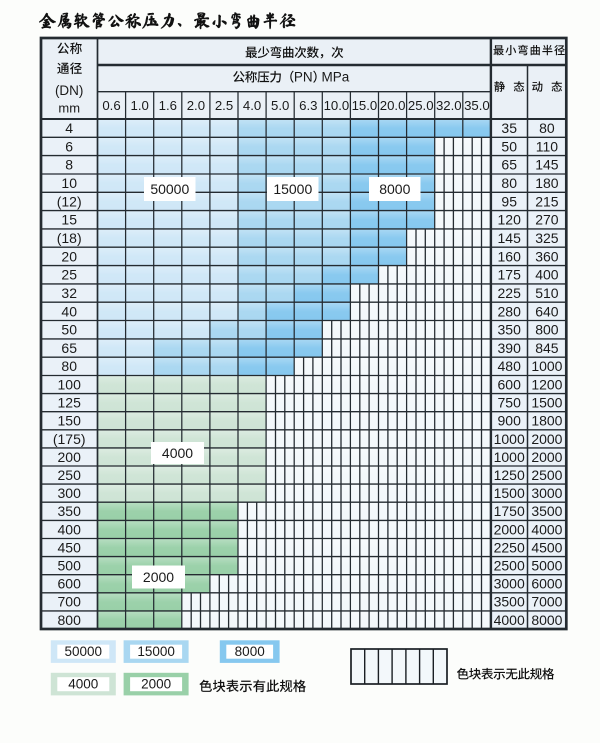 The image size is (600, 743). I want to click on svg-text: 8, so click(69, 165).